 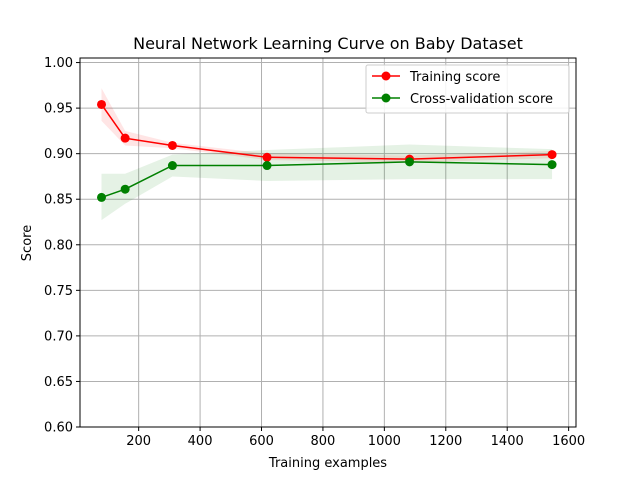 I want to click on x-axis-ticks: 200 400 600 800 1000 1200 1400 1600, so click(x=355, y=438).